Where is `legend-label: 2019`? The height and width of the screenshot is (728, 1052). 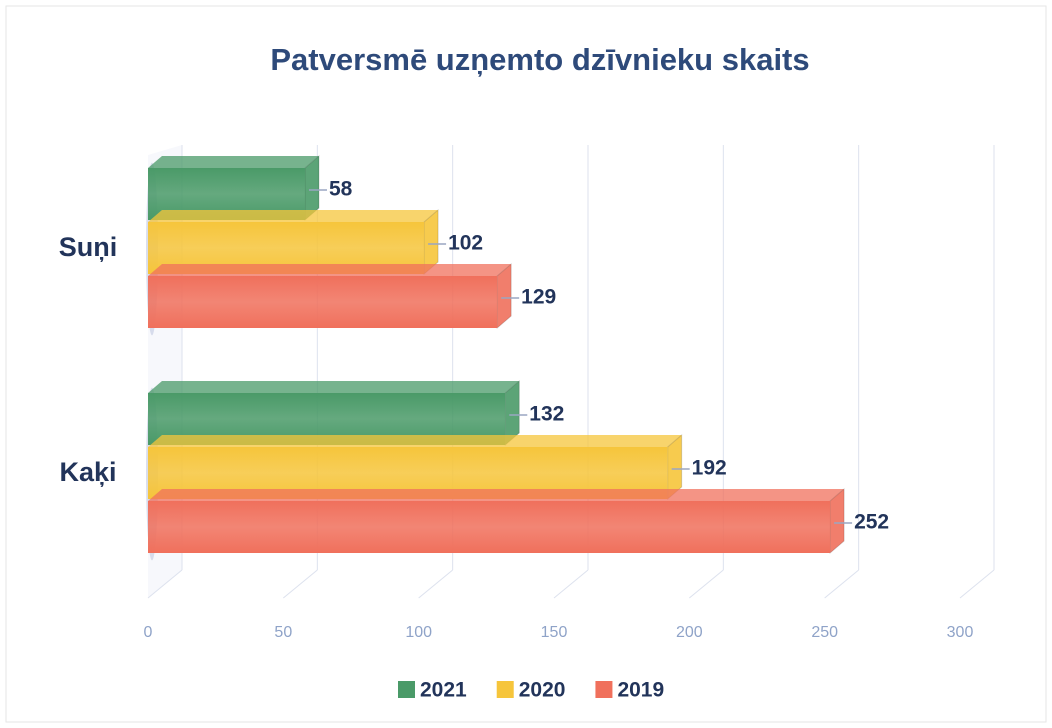 legend-label: 2019 is located at coordinates (640, 690).